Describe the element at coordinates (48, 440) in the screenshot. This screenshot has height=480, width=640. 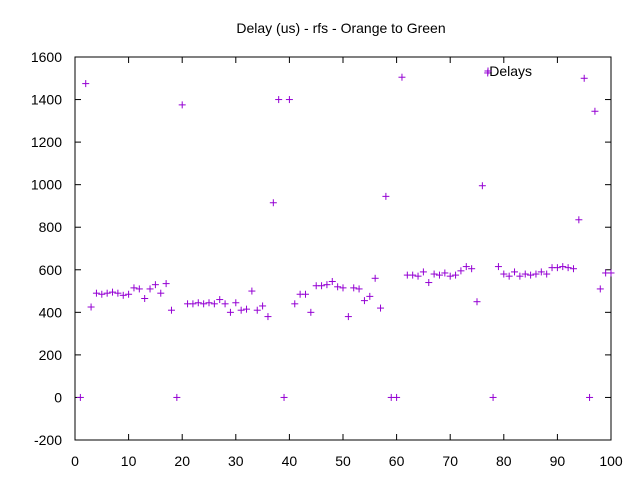
I see `y-tick-label: -200` at that location.